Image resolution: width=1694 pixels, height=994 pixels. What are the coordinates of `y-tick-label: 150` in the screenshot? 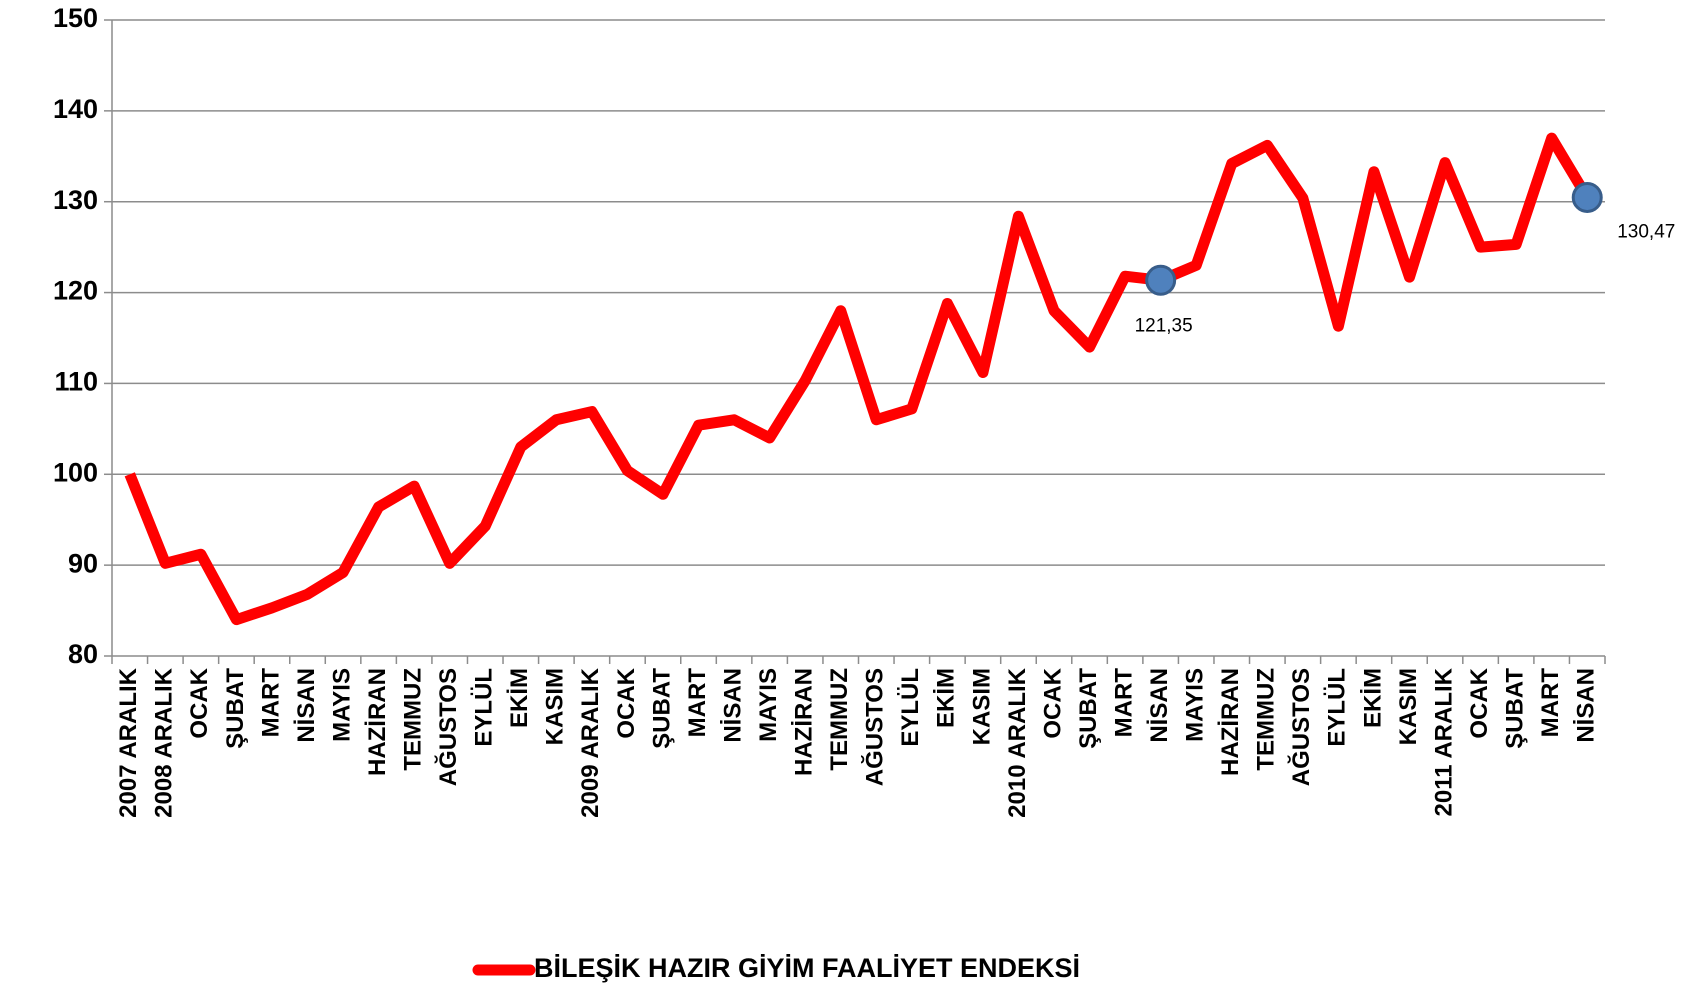 It's located at (75, 18).